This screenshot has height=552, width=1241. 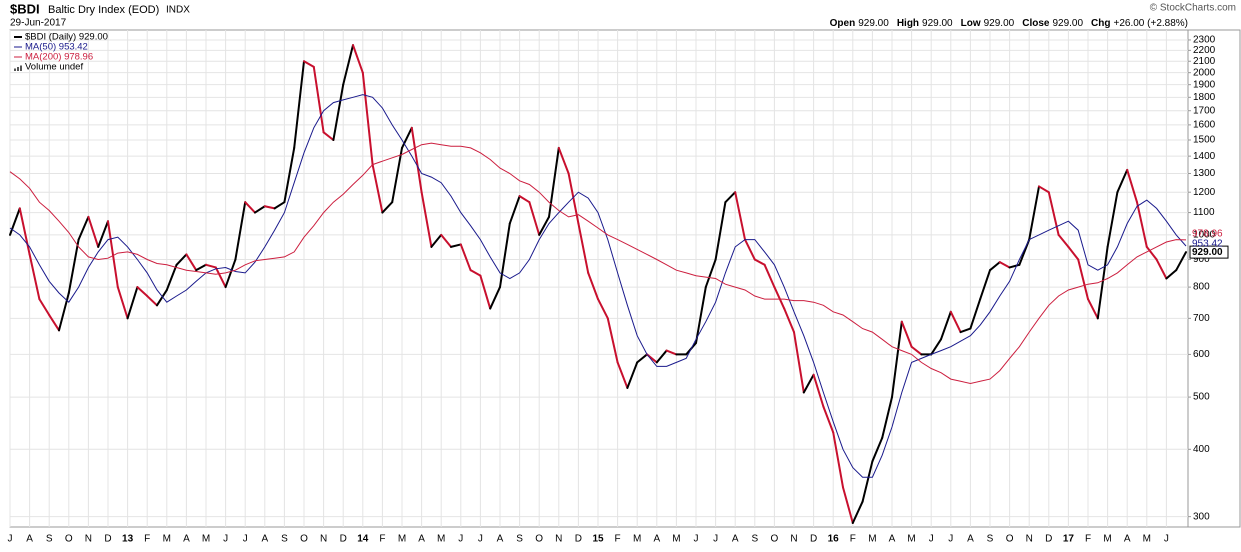 What do you see at coordinates (1201, 318) in the screenshot?
I see `y-tick-label: 700` at bounding box center [1201, 318].